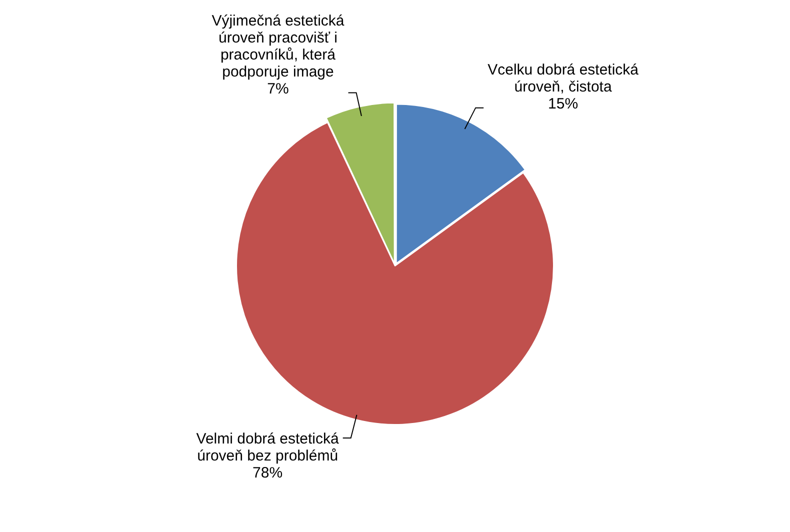  What do you see at coordinates (563, 103) in the screenshot?
I see `data-label: 15%` at bounding box center [563, 103].